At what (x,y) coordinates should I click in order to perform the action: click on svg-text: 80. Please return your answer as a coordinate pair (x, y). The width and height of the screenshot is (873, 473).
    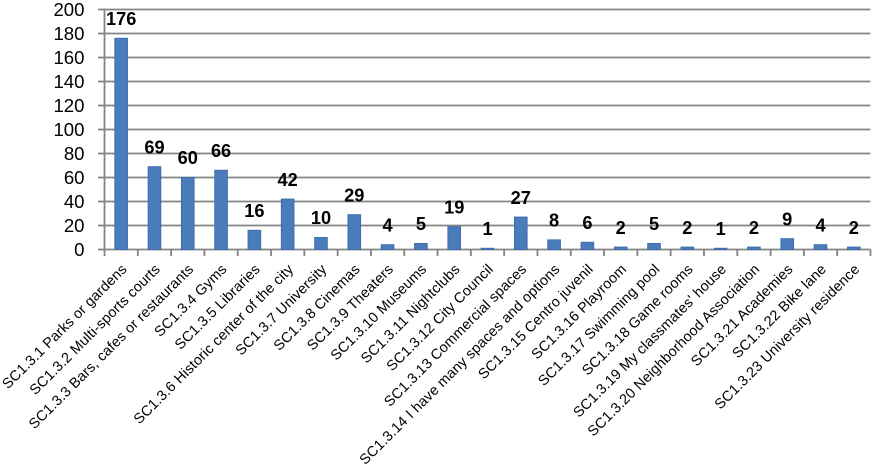
    Looking at the image, I should click on (74, 153).